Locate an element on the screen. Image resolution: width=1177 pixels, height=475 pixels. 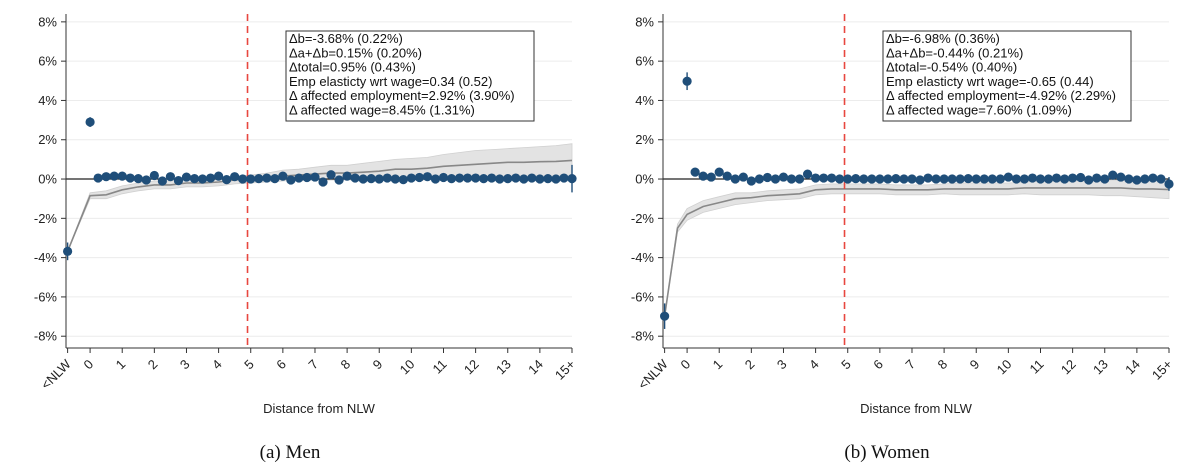
men-x-axis-title: Distance from NLW is located at coordinates (319, 408).